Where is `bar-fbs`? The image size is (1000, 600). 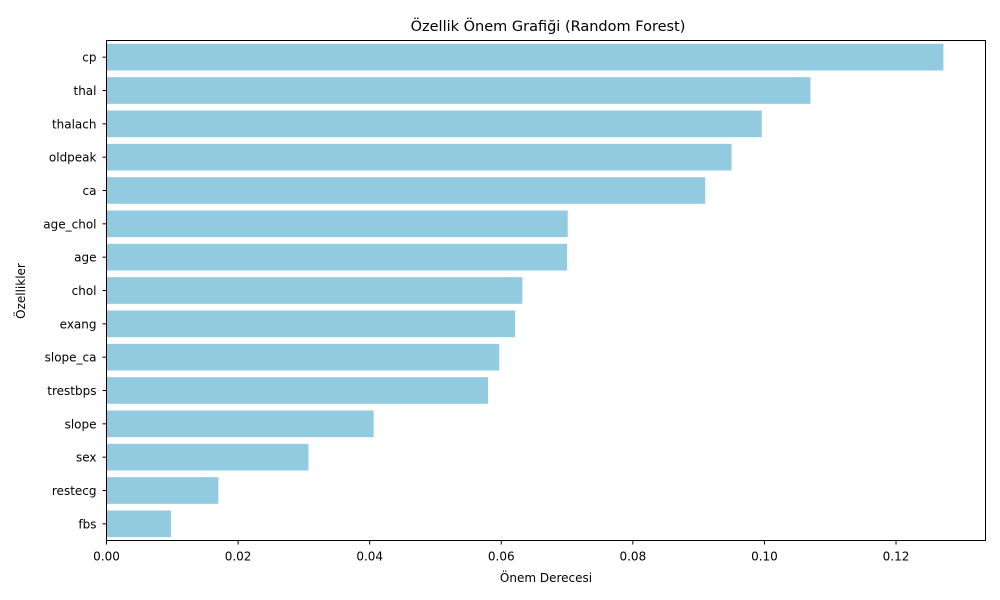 bar-fbs is located at coordinates (138, 524).